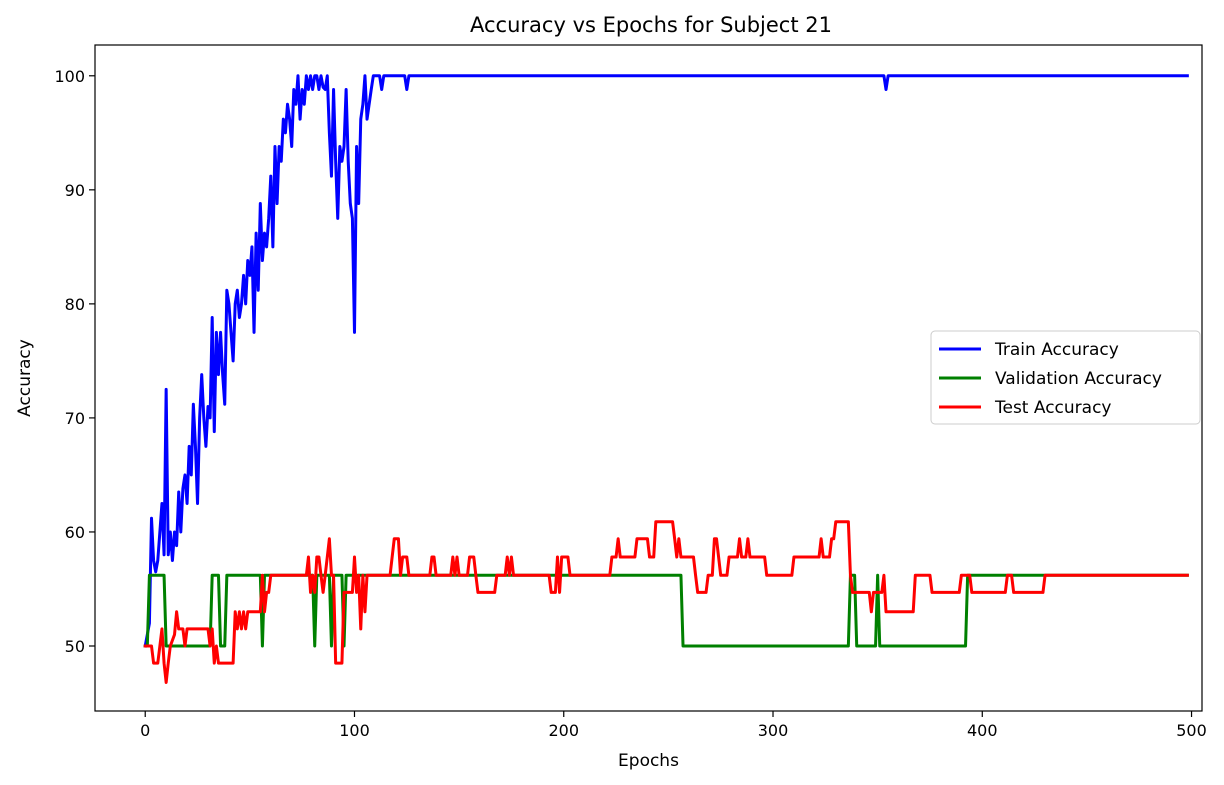  I want to click on x-tick-label: 300, so click(773, 730).